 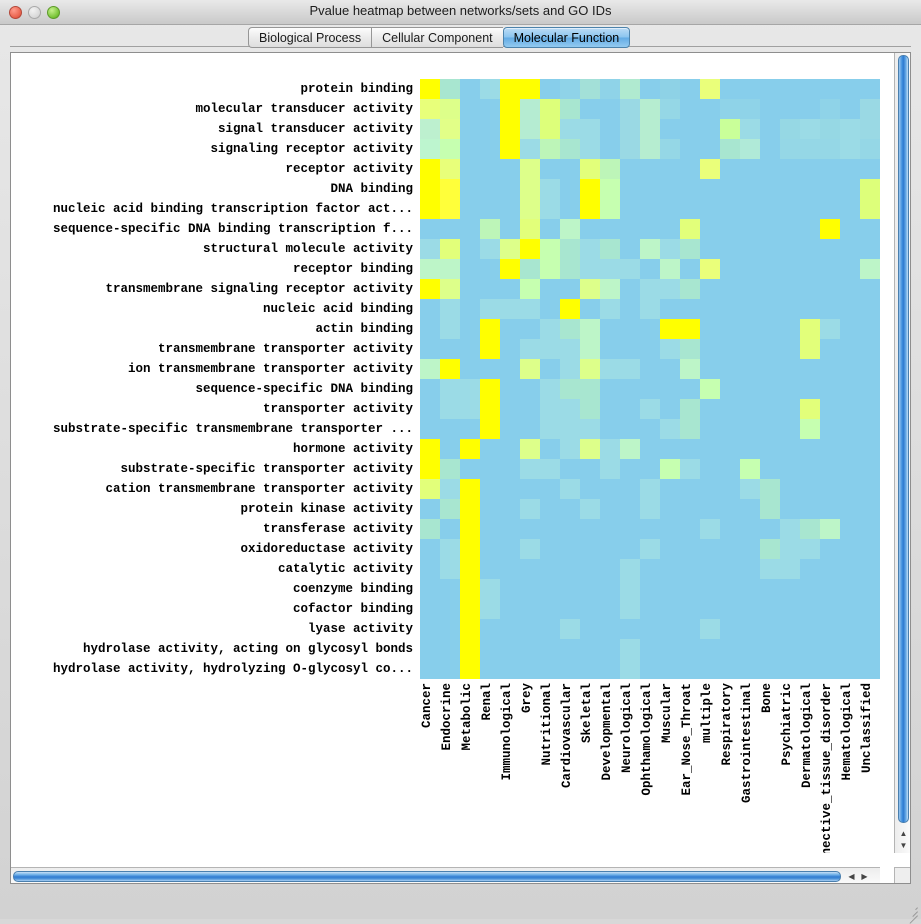 What do you see at coordinates (864, 876) in the screenshot?
I see `scroll-right-icon: ▶` at bounding box center [864, 876].